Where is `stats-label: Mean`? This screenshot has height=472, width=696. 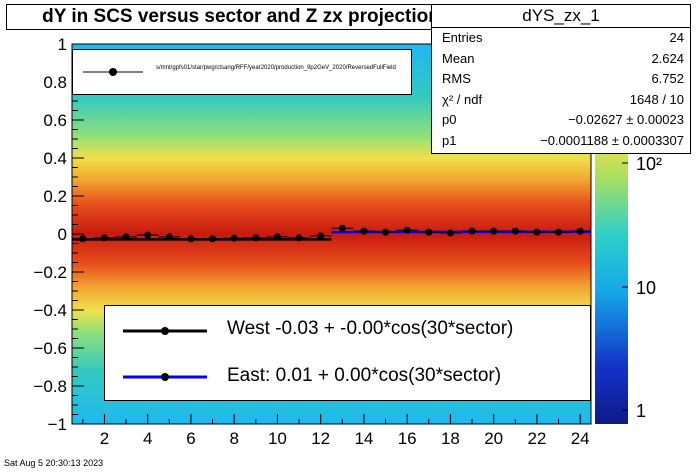
stats-label: Mean is located at coordinates (458, 58).